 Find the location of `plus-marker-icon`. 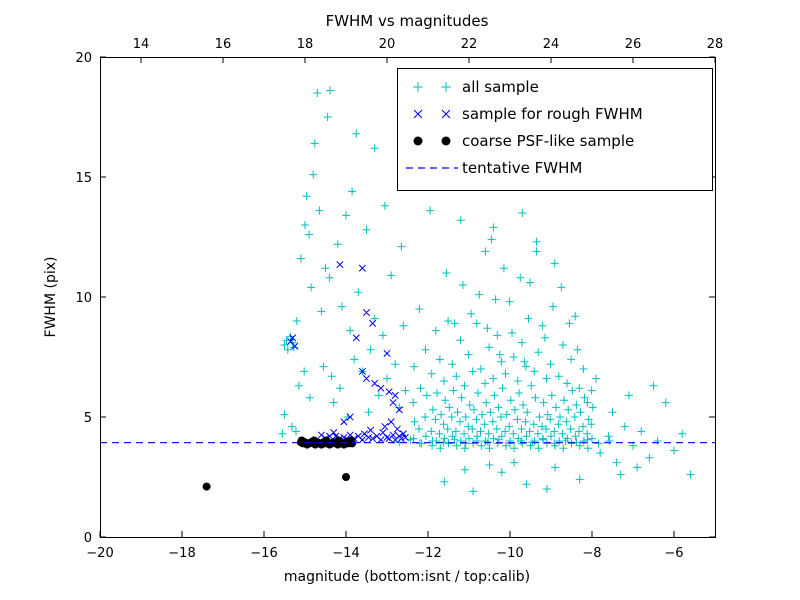

plus-marker-icon is located at coordinates (432, 87).